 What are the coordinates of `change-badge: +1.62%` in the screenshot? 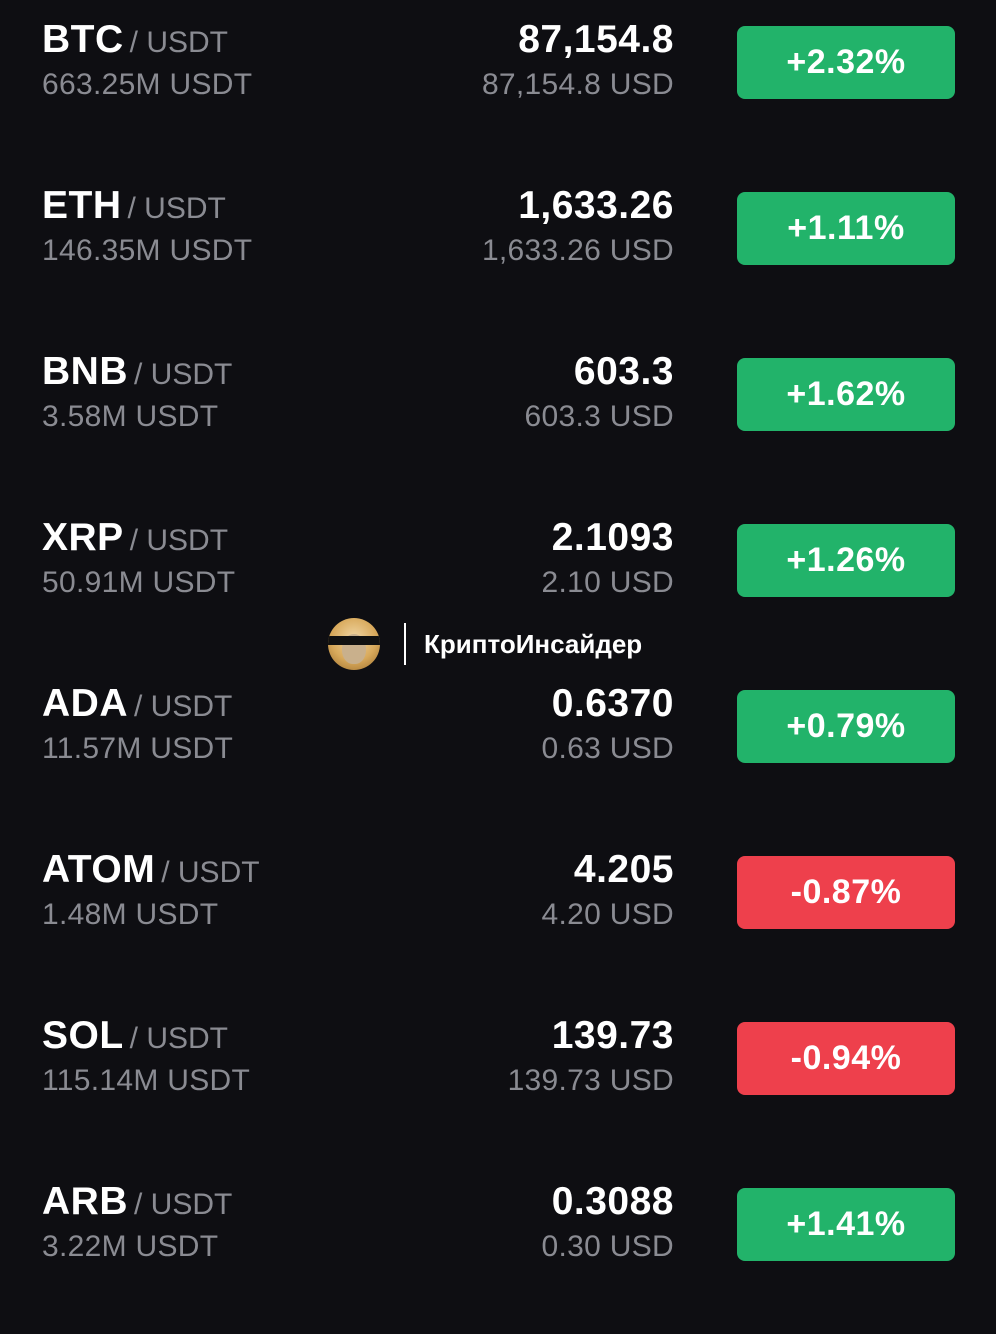 It's located at (846, 394).